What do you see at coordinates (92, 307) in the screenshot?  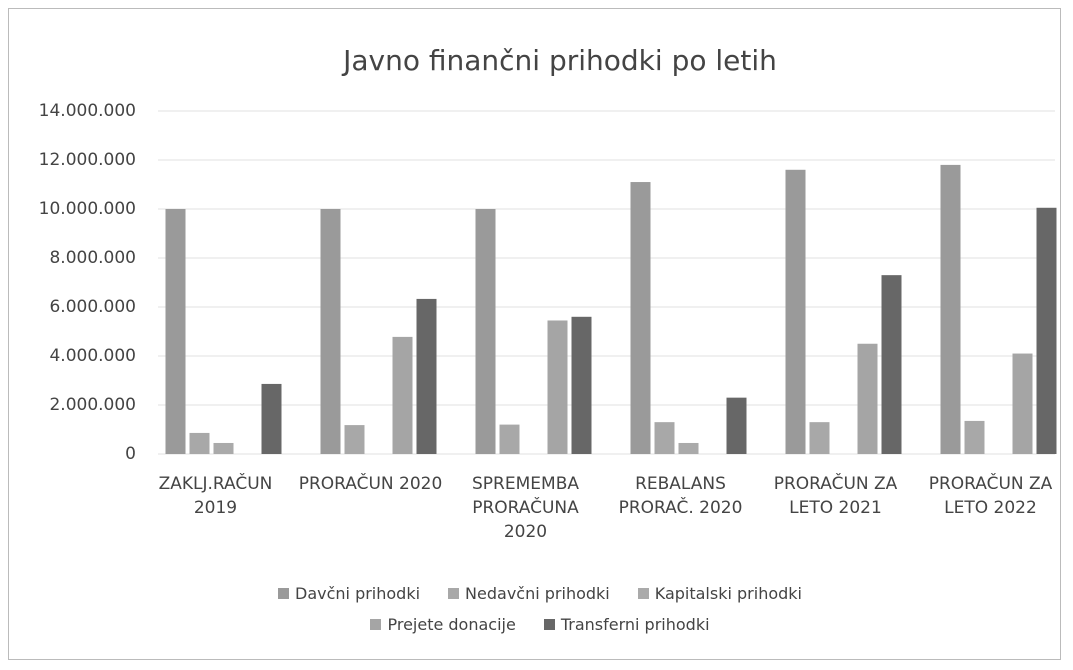 I see `y-tick-label: 6.000.000` at bounding box center [92, 307].